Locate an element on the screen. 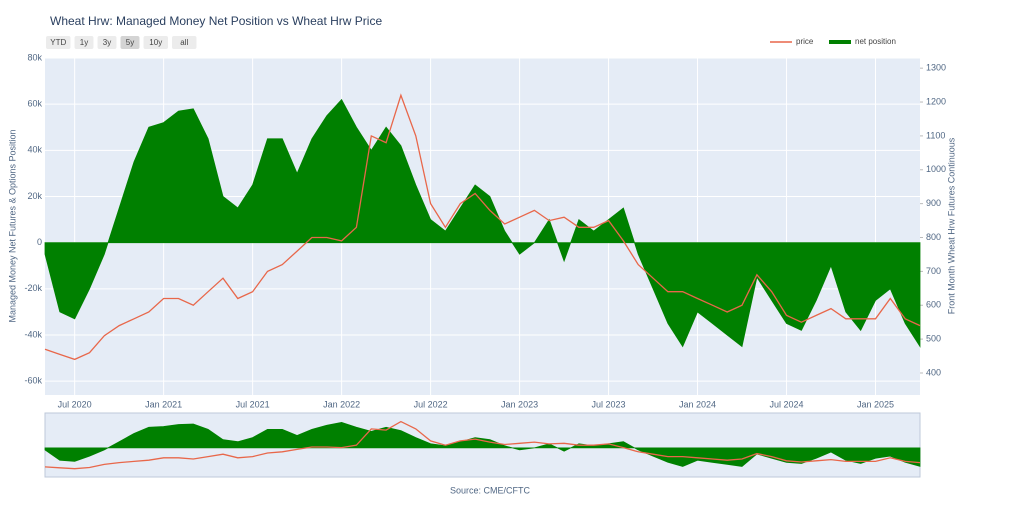  price-line is located at coordinates (482, 445).